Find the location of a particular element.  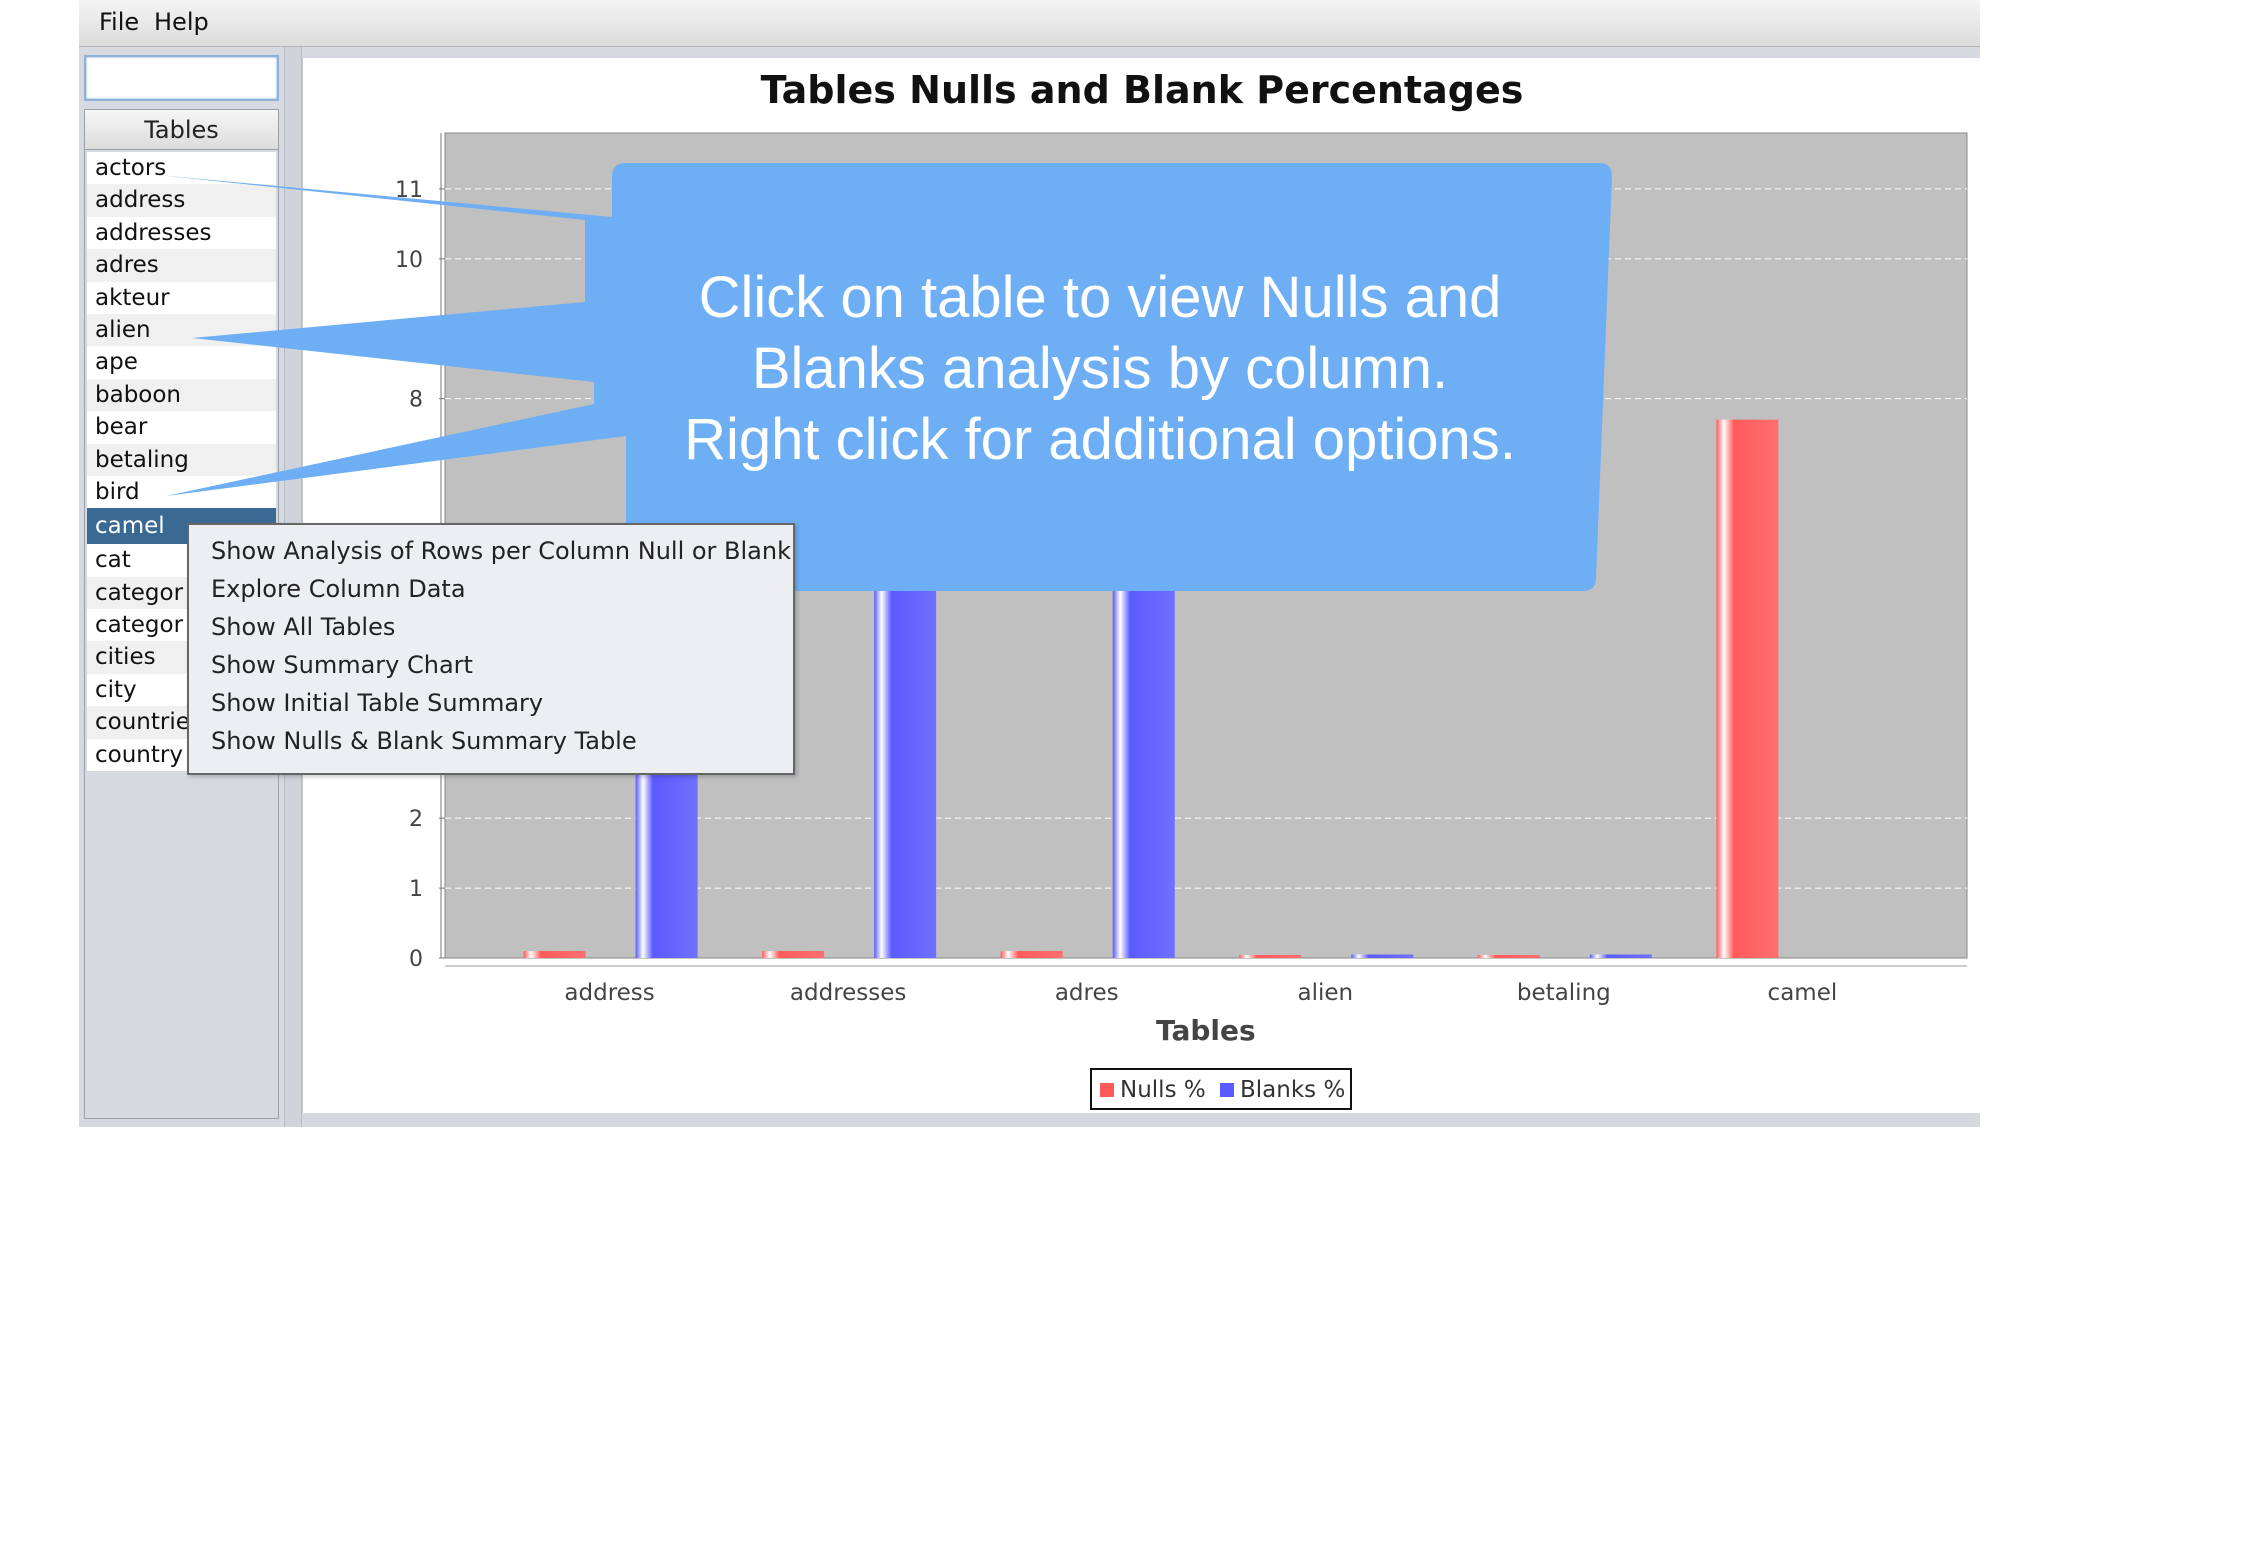

y-tick-label: 0 is located at coordinates (416, 959).